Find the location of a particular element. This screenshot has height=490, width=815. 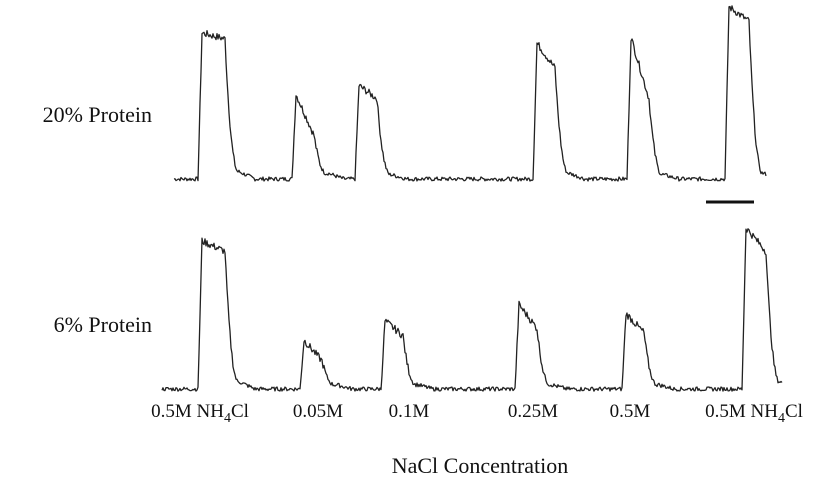

tick-label-1: 0.05M is located at coordinates (318, 411).